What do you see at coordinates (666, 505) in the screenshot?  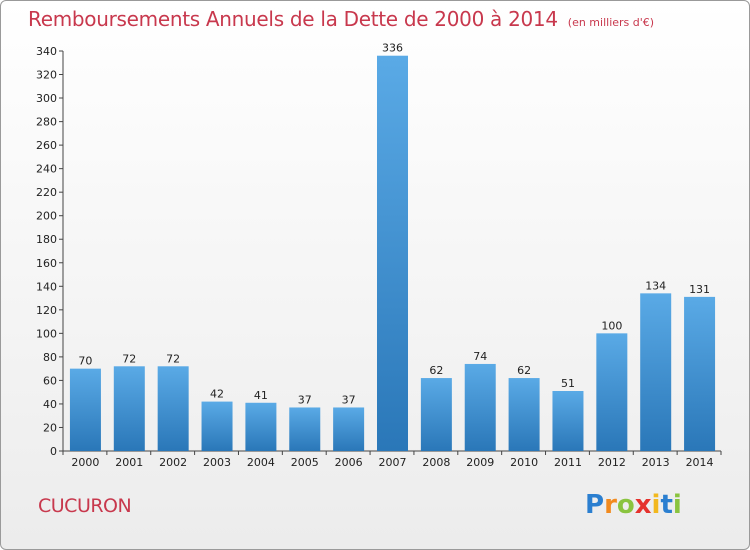 I see `logo-letter: t` at bounding box center [666, 505].